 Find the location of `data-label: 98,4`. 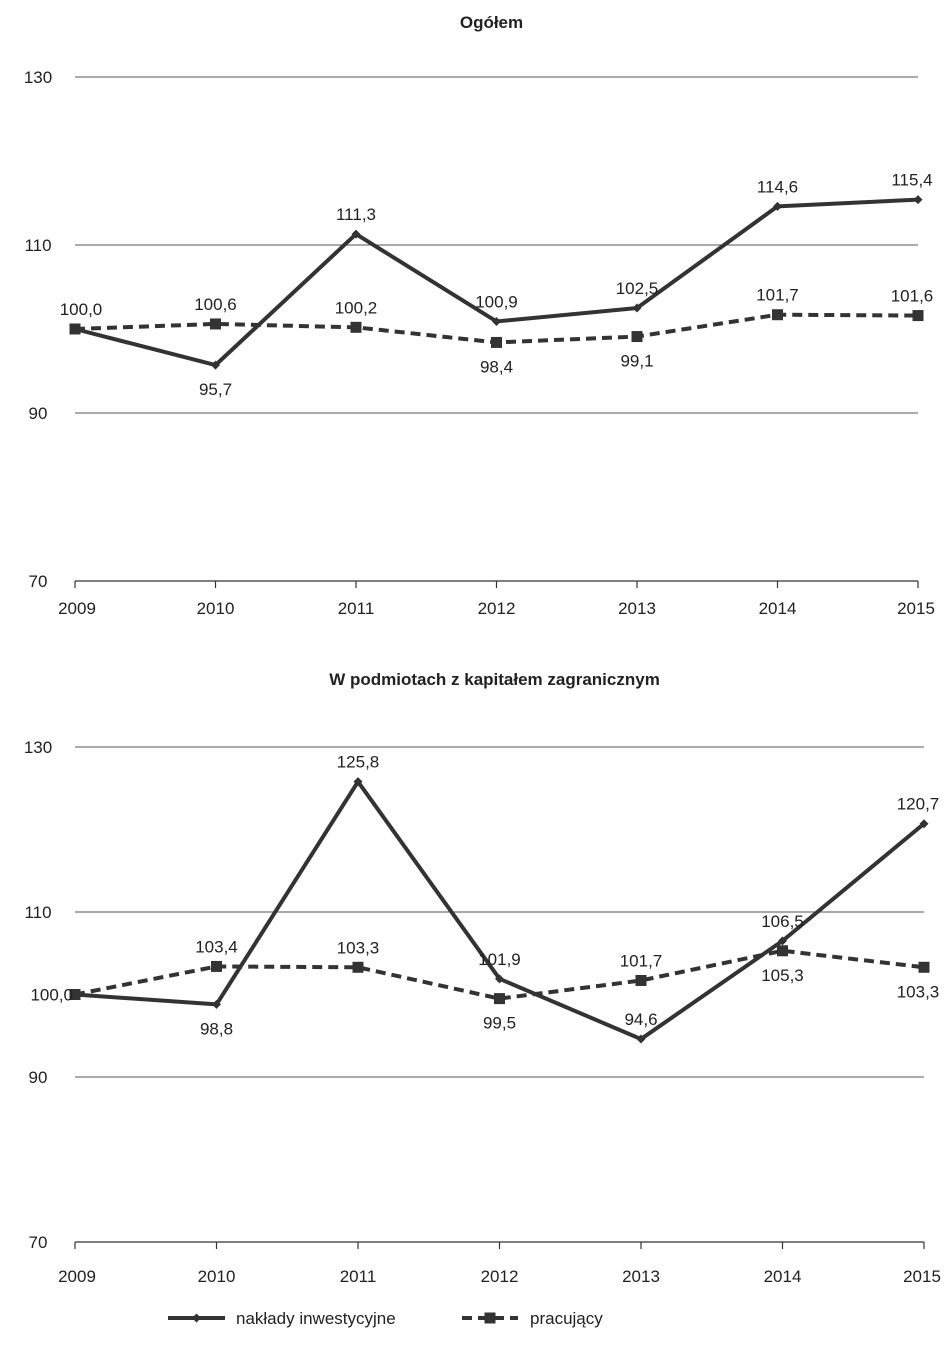

data-label: 98,4 is located at coordinates (496, 366).